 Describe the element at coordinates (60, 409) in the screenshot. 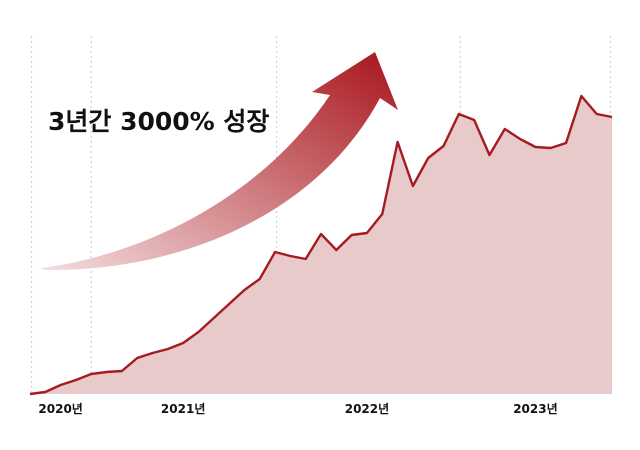

I see `x-tick-label: 2020년` at that location.